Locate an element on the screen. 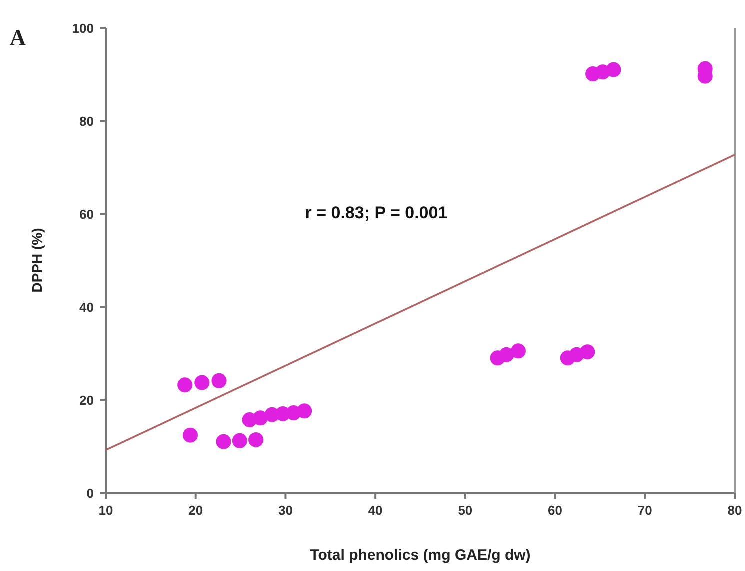 The width and height of the screenshot is (745, 571). x-tick-label: 40 is located at coordinates (375, 510).